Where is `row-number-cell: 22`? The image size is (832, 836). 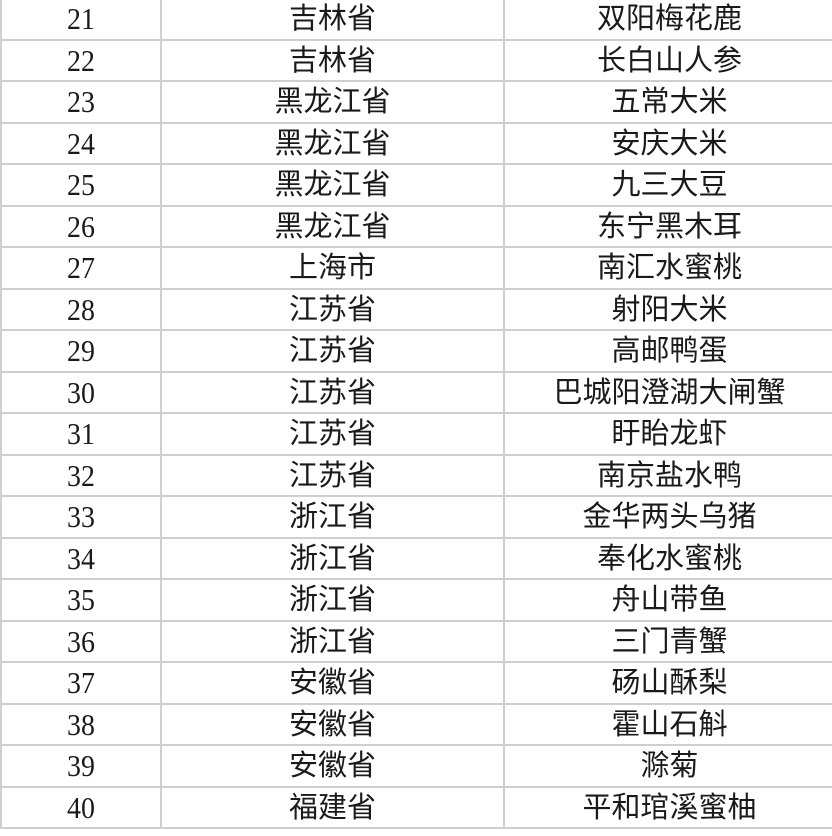 row-number-cell: 22 is located at coordinates (81, 60).